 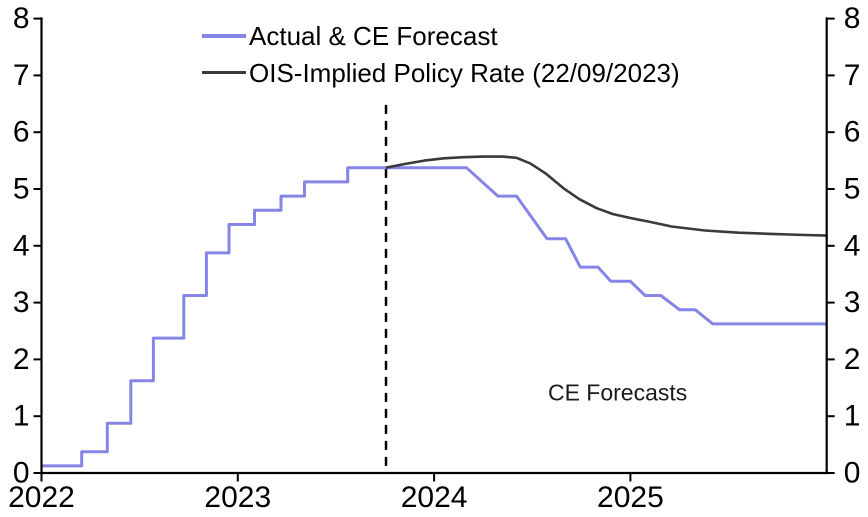 I want to click on y-tick-label-right: 6, so click(x=852, y=132).